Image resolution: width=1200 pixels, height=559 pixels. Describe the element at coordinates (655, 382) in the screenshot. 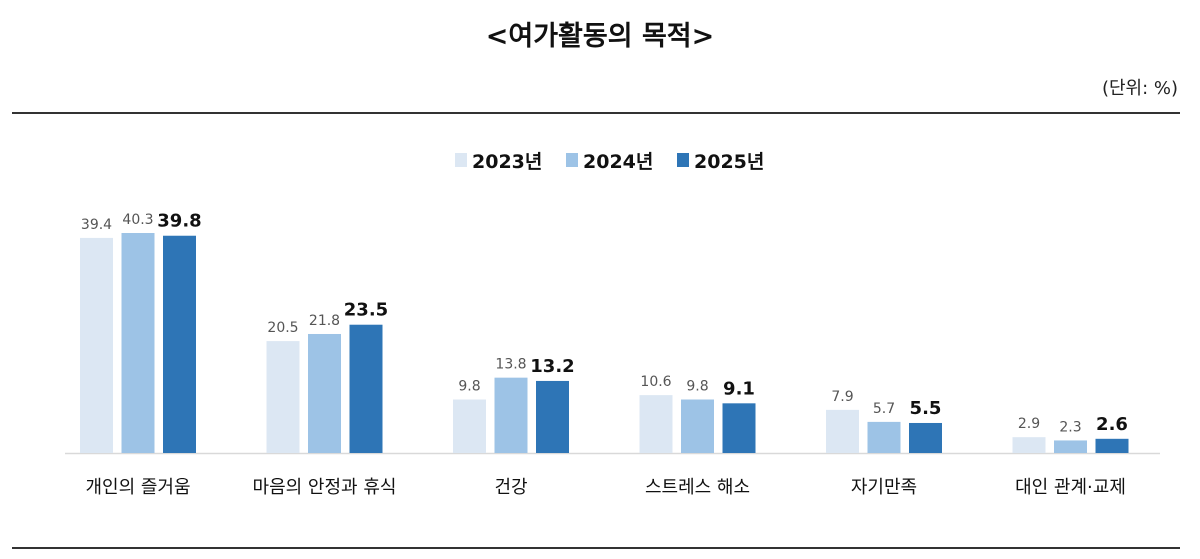

I see `data-label: 10.6` at that location.